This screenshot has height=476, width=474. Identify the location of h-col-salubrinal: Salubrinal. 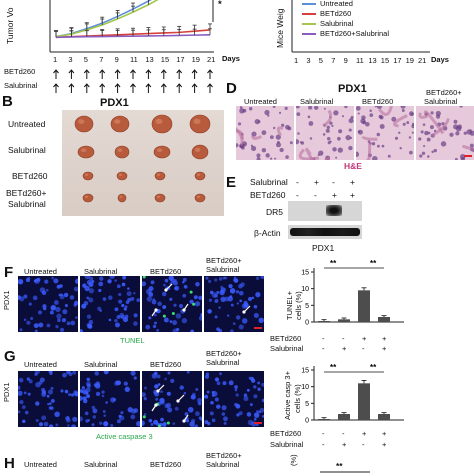
(101, 464).